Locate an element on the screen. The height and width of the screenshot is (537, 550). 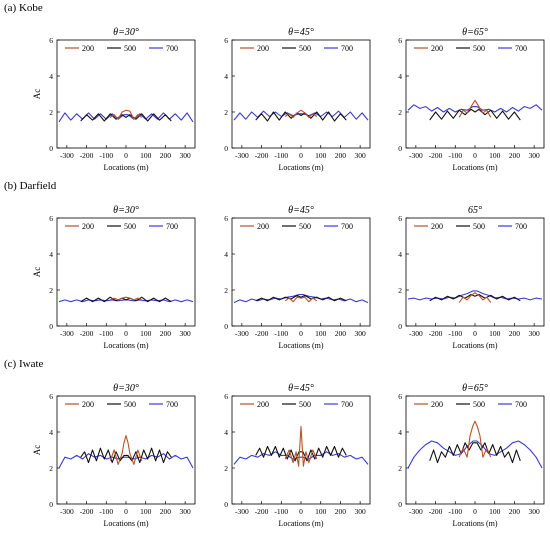
chart-title: θ=45° is located at coordinates (301, 32).